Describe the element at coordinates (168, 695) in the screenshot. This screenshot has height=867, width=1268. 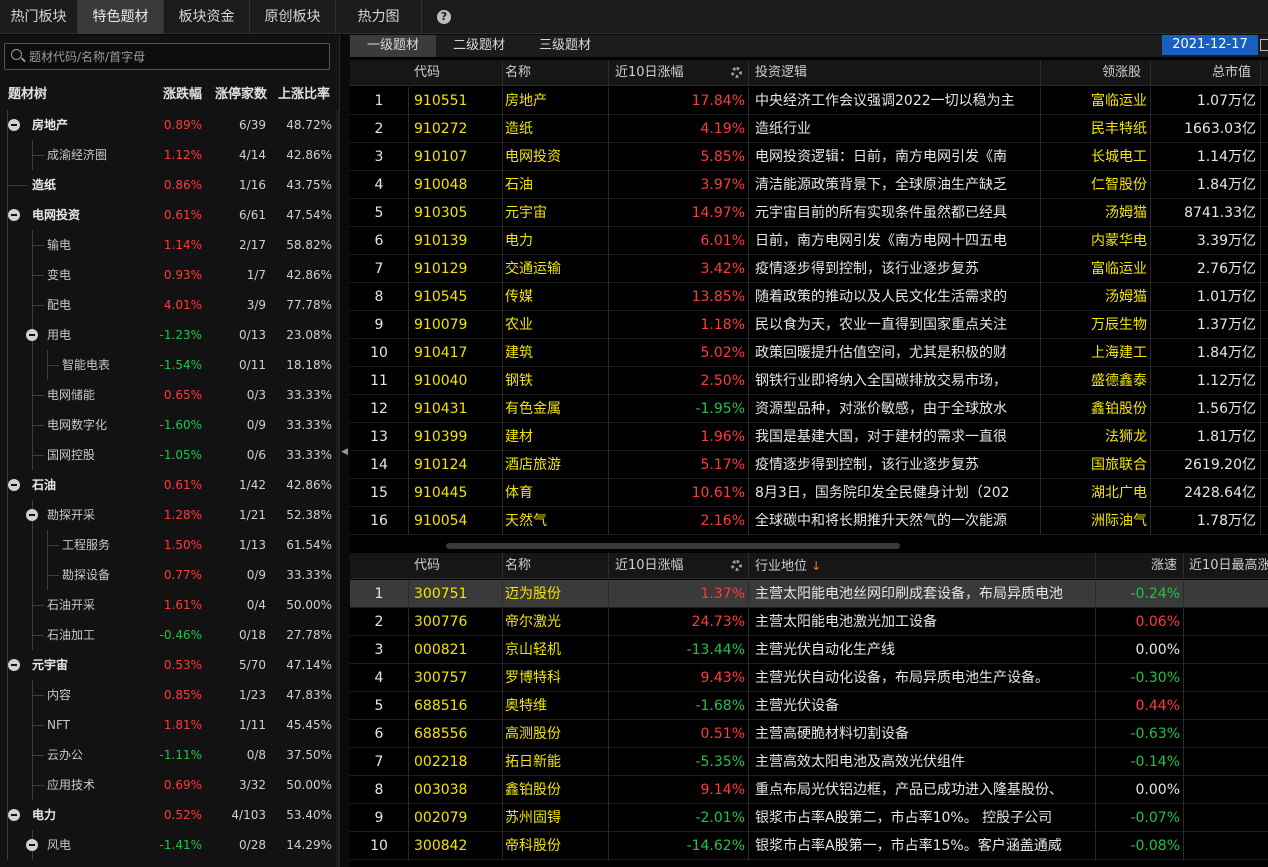
I see `tree-row: 内容 0.85% 1/23 47.83%` at that location.